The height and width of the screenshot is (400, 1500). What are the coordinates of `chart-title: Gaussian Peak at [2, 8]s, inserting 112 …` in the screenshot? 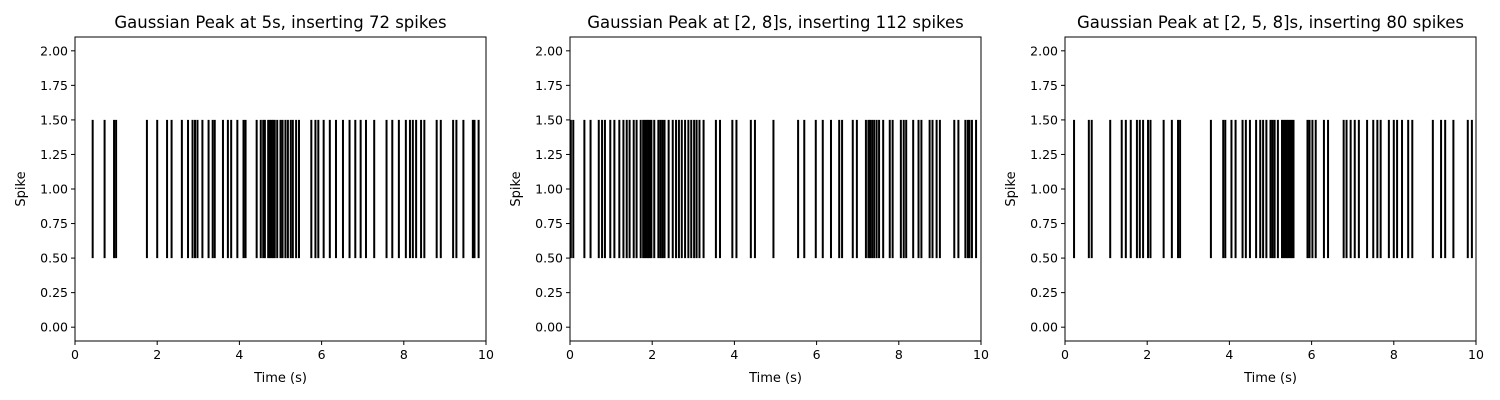 It's located at (775, 22).